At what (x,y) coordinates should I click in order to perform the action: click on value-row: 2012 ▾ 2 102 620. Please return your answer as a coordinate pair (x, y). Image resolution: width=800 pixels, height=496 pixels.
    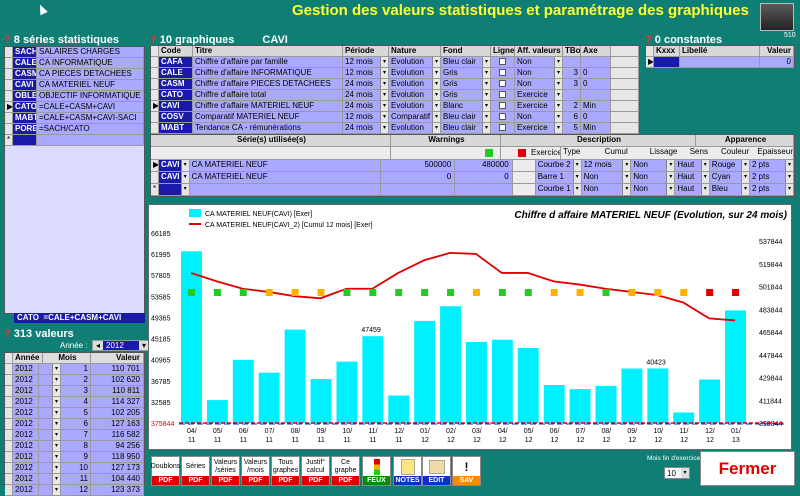
    Looking at the image, I should click on (74, 380).